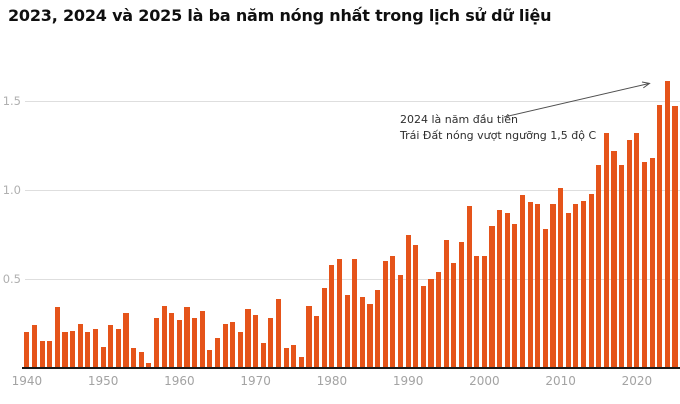  What do you see at coordinates (492, 296) in the screenshot?
I see `bar-2001` at bounding box center [492, 296].